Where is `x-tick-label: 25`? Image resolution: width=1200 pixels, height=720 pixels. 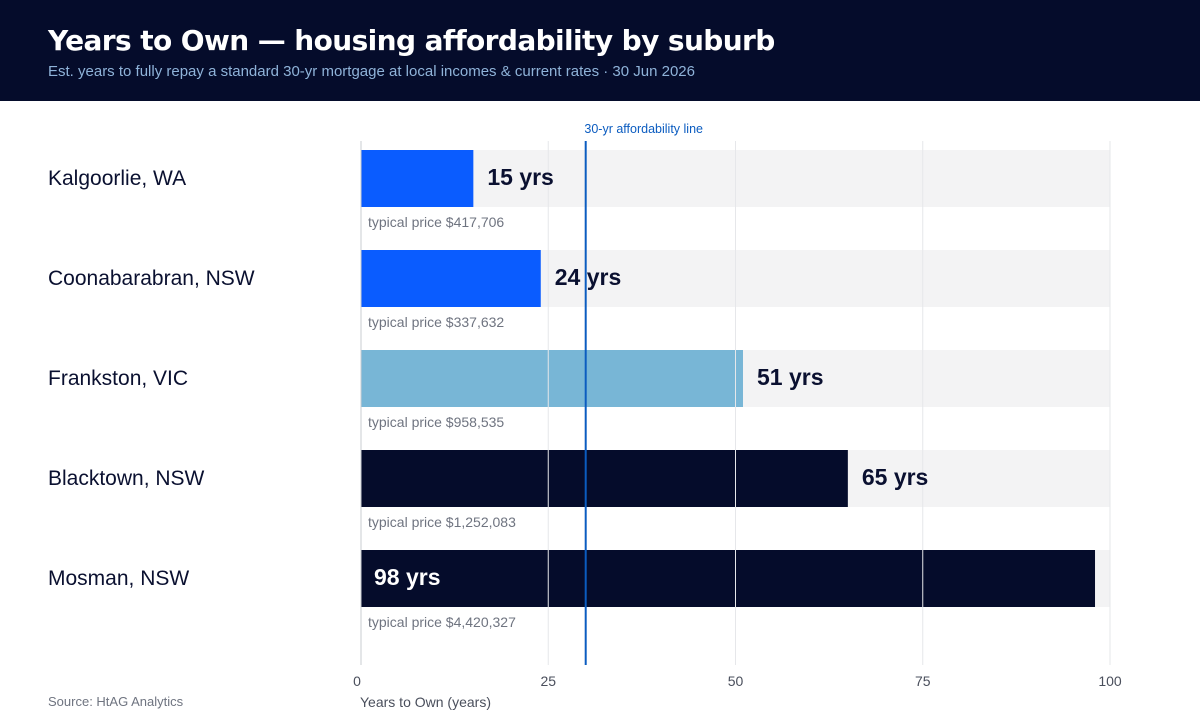
x-tick-label: 25 is located at coordinates (548, 681).